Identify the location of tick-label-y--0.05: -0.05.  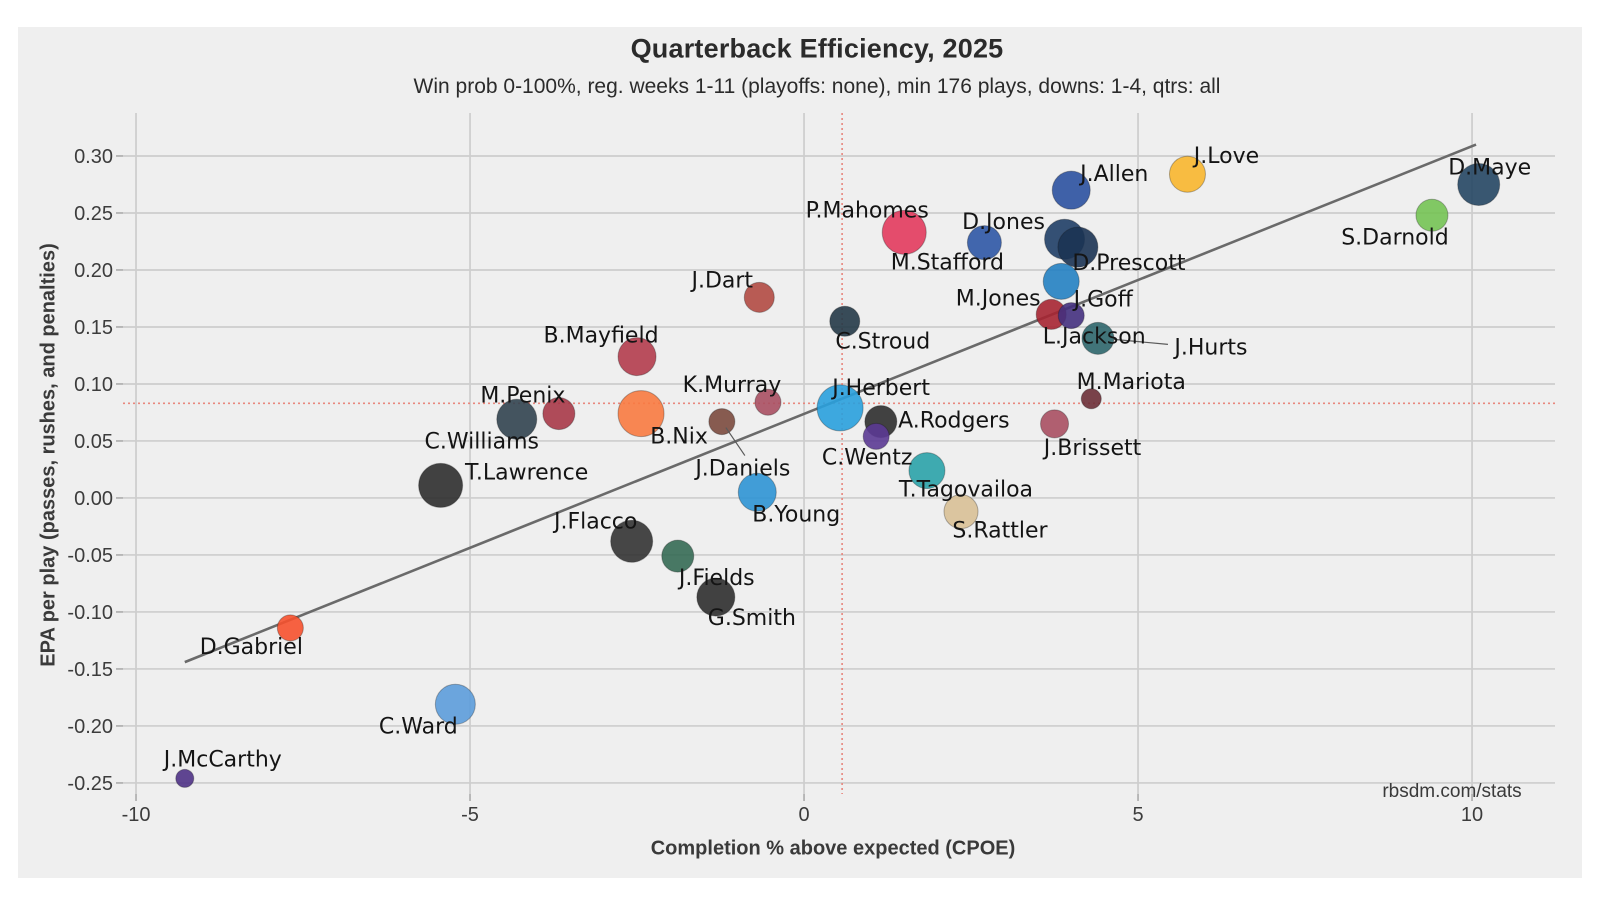
(90, 556).